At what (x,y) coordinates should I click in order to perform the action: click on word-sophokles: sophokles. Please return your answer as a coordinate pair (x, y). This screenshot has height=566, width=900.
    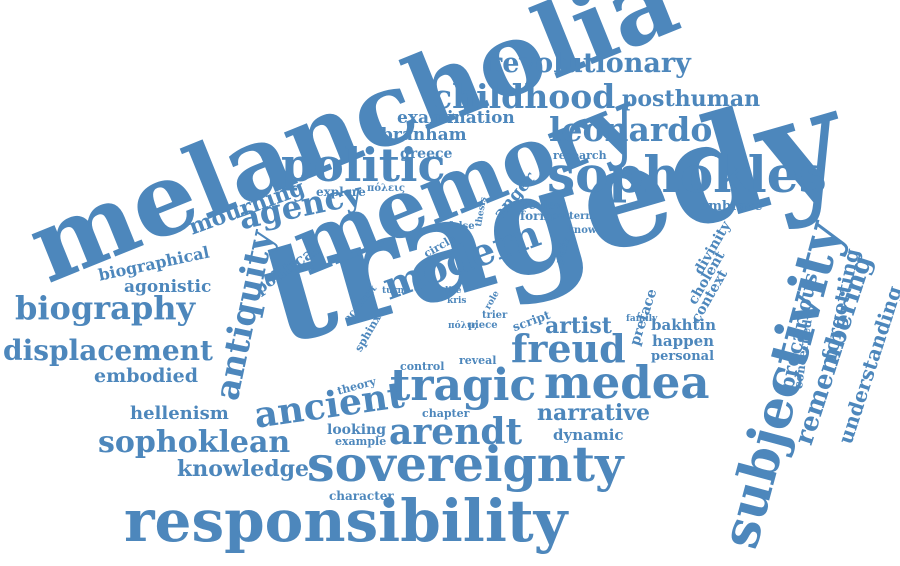
    Looking at the image, I should click on (687, 174).